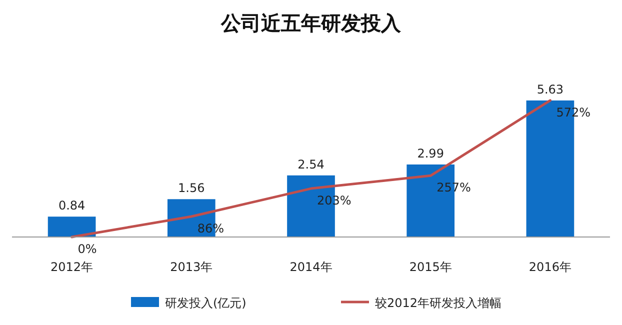 The width and height of the screenshot is (622, 325). What do you see at coordinates (430, 267) in the screenshot?
I see `x-tick-label: 2015年` at bounding box center [430, 267].